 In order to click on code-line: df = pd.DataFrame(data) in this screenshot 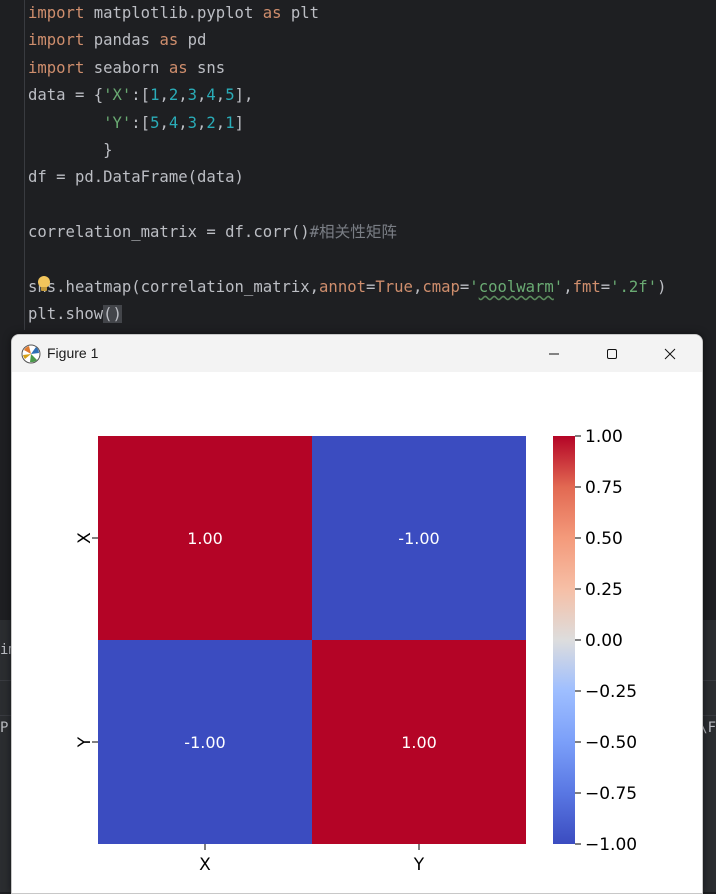, I will do `click(347, 177)`.